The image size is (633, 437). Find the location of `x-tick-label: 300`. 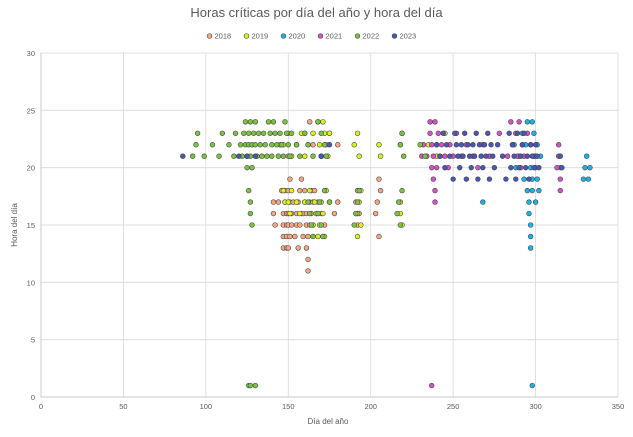

x-tick-label: 300 is located at coordinates (535, 406).